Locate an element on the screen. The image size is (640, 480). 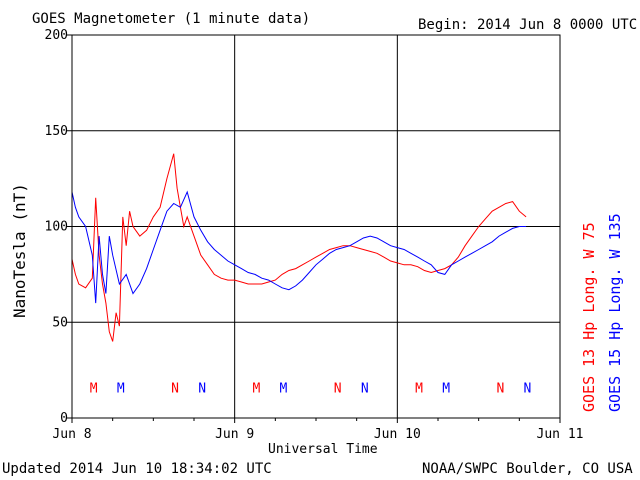
y-tick-label: 200 is located at coordinates (56, 35).